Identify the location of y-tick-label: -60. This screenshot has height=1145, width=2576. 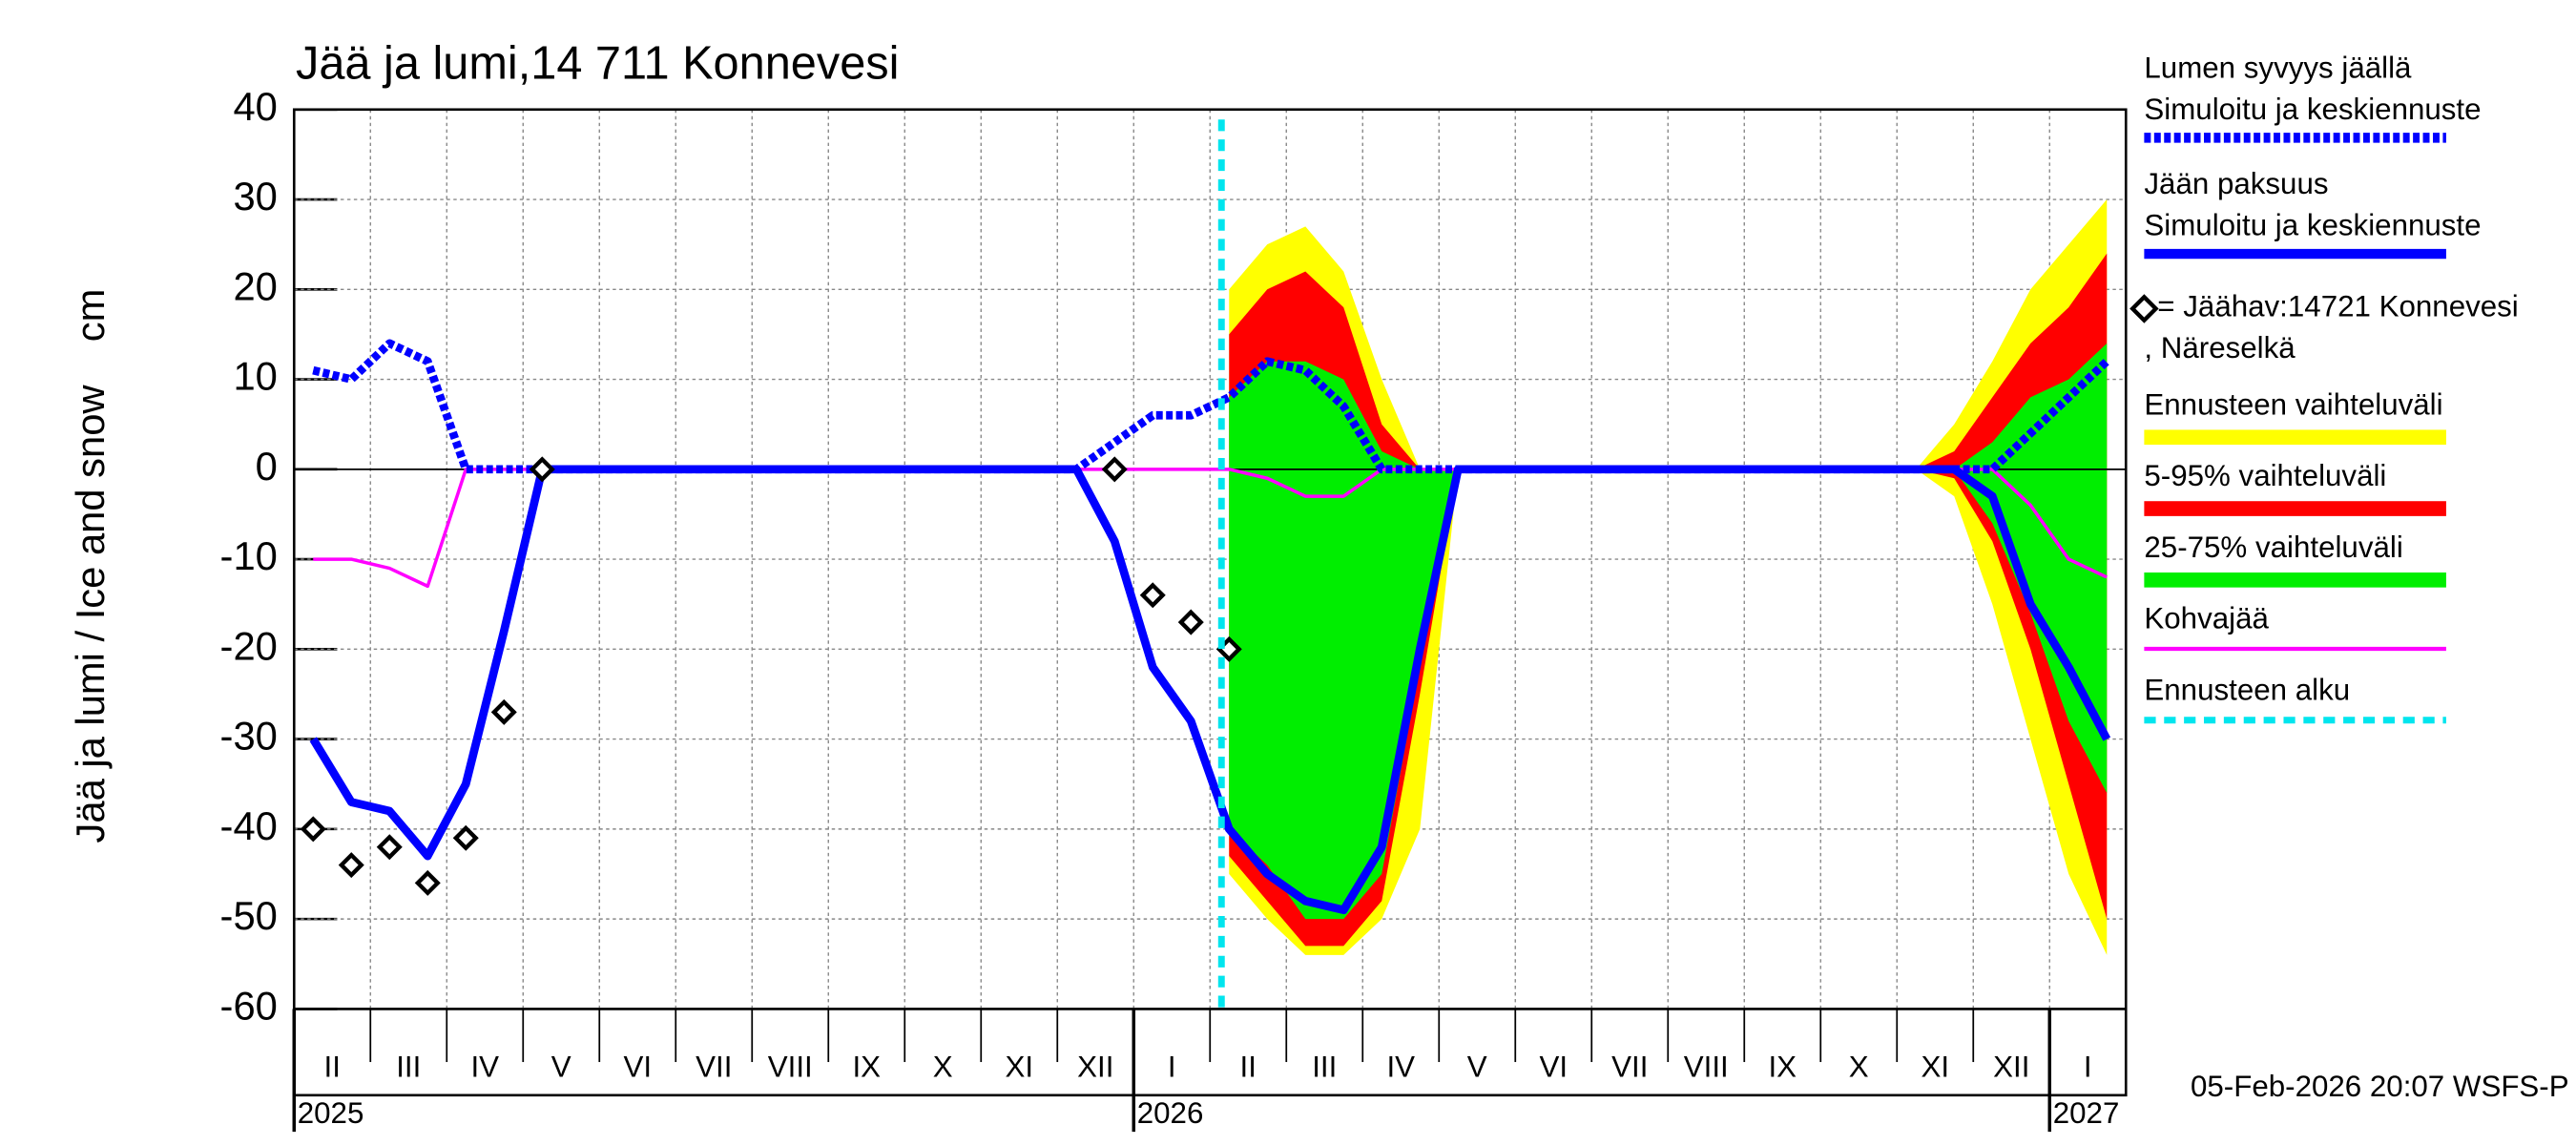
(249, 1005).